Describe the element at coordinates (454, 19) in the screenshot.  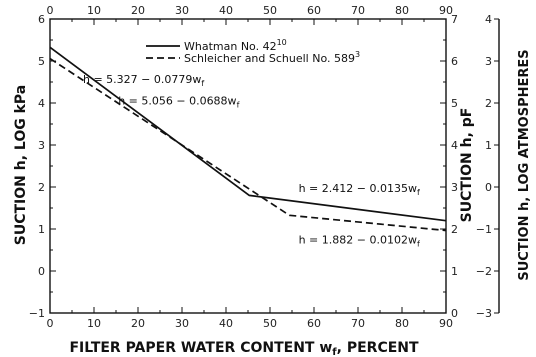
I see `y-tick-label-pf: 7` at that location.